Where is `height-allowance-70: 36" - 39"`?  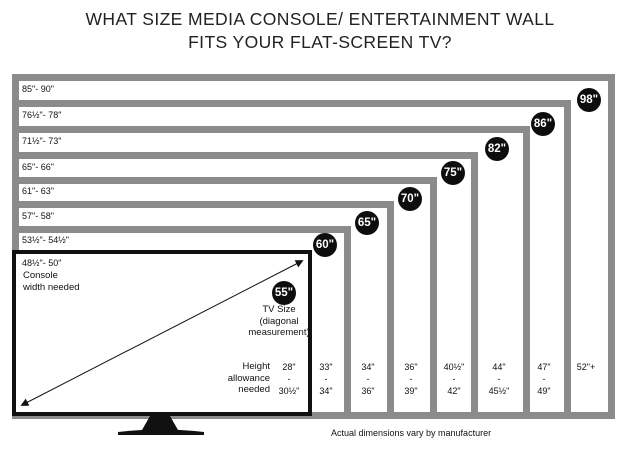 height-allowance-70: 36" - 39" is located at coordinates (411, 379).